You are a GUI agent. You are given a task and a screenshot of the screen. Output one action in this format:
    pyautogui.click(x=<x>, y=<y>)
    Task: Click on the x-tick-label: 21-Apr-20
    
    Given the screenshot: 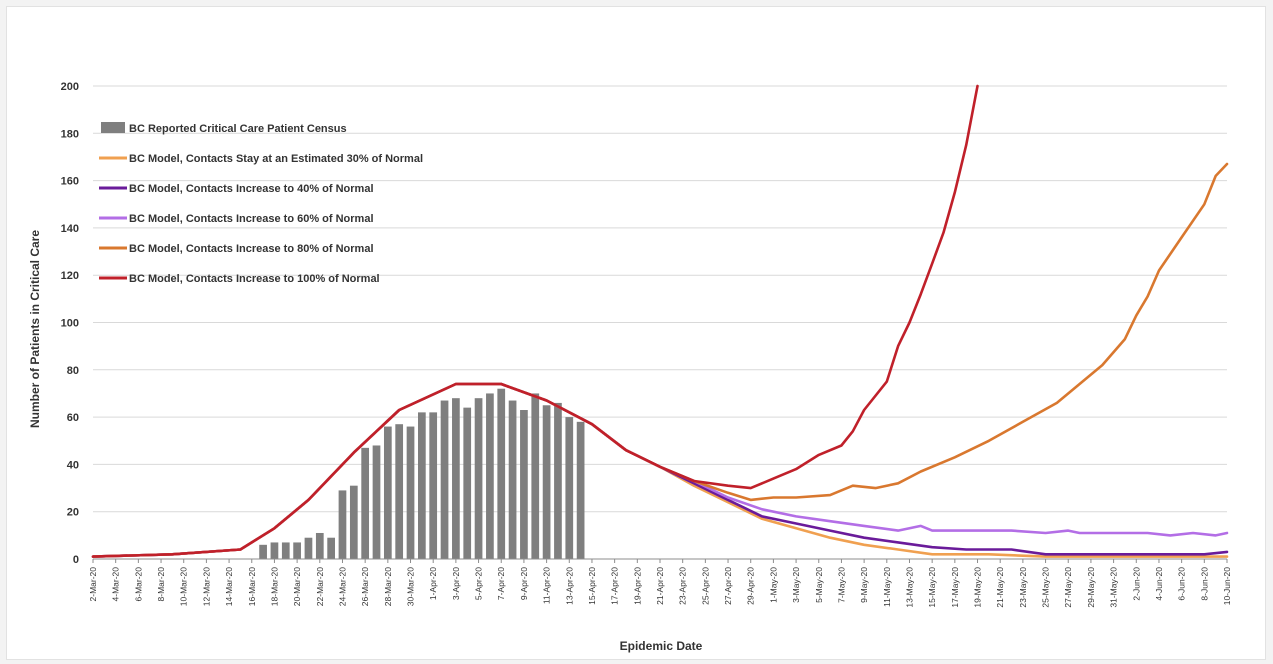 What is the action you would take?
    pyautogui.click(x=660, y=586)
    